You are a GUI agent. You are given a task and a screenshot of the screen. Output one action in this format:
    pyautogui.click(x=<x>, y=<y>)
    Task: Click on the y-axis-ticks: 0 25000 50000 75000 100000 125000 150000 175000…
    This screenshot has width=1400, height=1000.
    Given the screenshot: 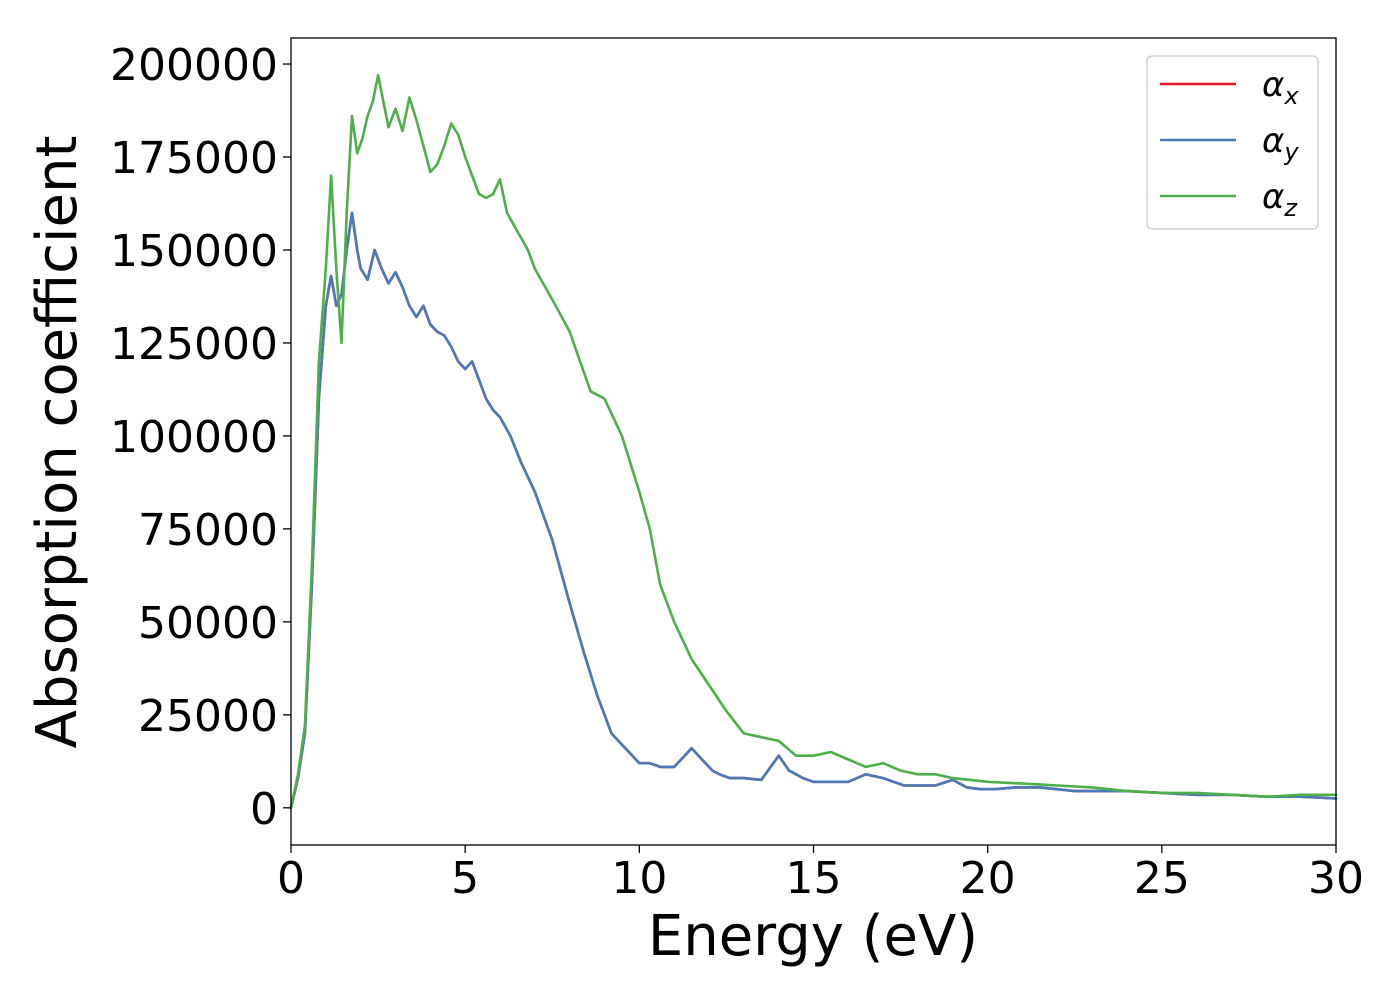 What is the action you would take?
    pyautogui.click(x=200, y=437)
    